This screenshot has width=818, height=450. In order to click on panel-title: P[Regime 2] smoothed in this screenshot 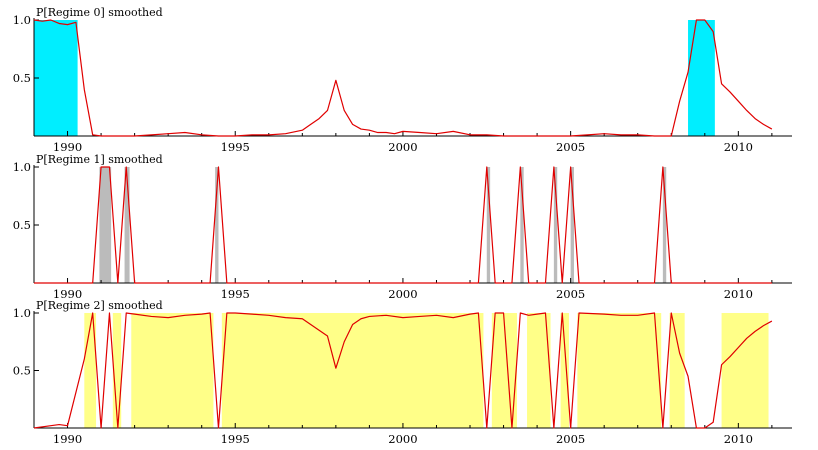, I will do `click(99, 305)`.